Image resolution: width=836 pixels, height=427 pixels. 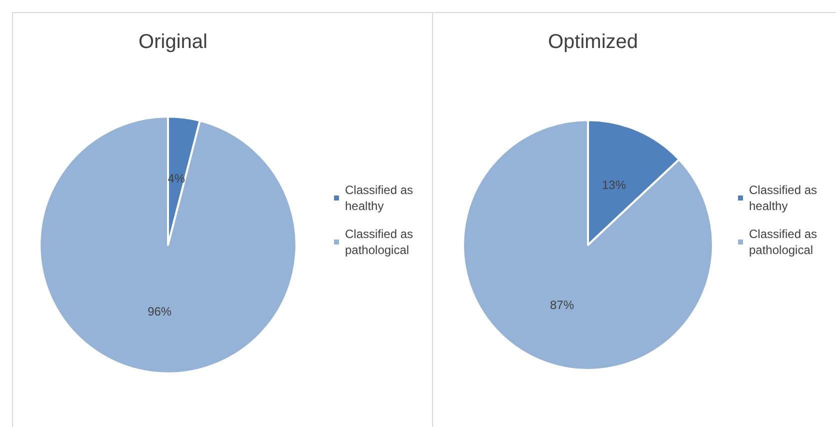 What do you see at coordinates (562, 305) in the screenshot?
I see `data-label: 87%` at bounding box center [562, 305].